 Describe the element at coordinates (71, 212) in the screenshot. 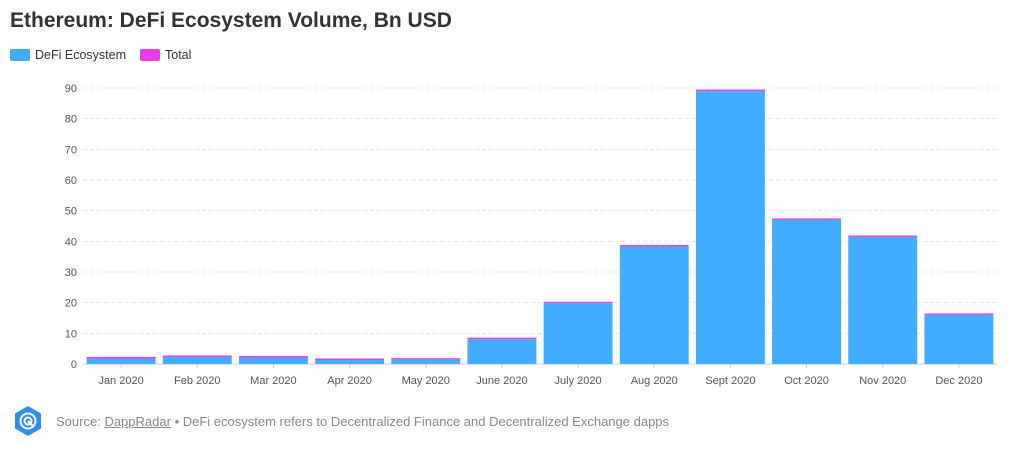

I see `y-tick-label: 50` at that location.